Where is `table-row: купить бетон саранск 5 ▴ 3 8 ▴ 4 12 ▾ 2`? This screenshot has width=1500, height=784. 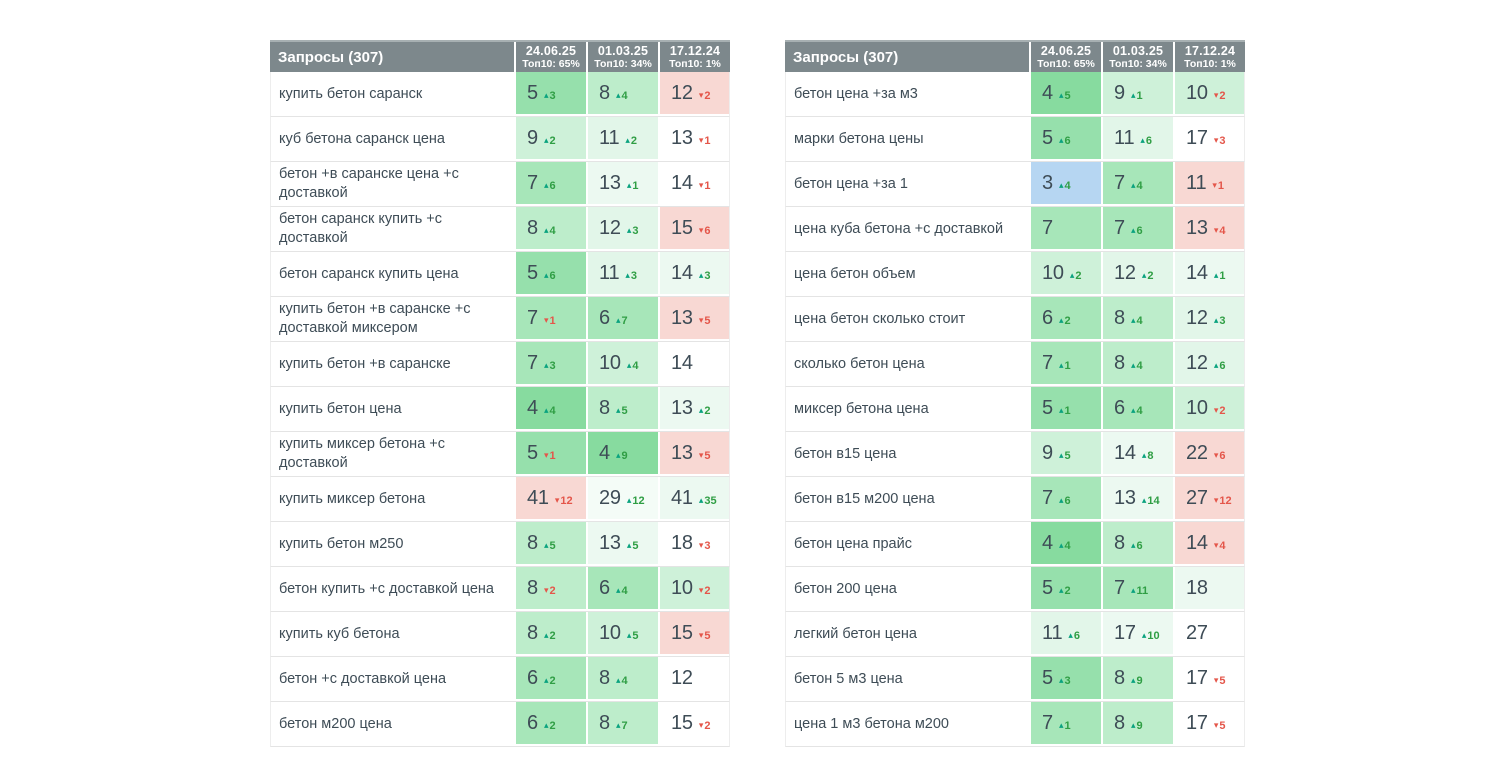 table-row: купить бетон саранск 5 ▴ 3 8 ▴ 4 12 ▾ 2 is located at coordinates (500, 94).